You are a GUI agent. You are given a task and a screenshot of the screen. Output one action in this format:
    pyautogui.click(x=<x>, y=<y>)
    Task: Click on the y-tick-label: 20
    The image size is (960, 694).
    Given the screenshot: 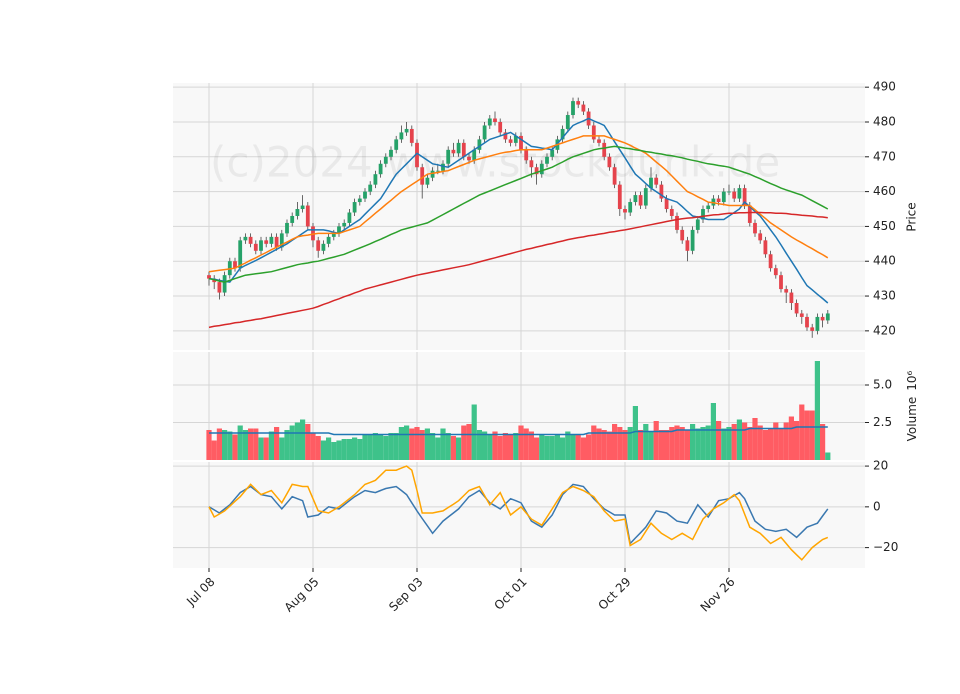 What is the action you would take?
    pyautogui.click(x=880, y=466)
    